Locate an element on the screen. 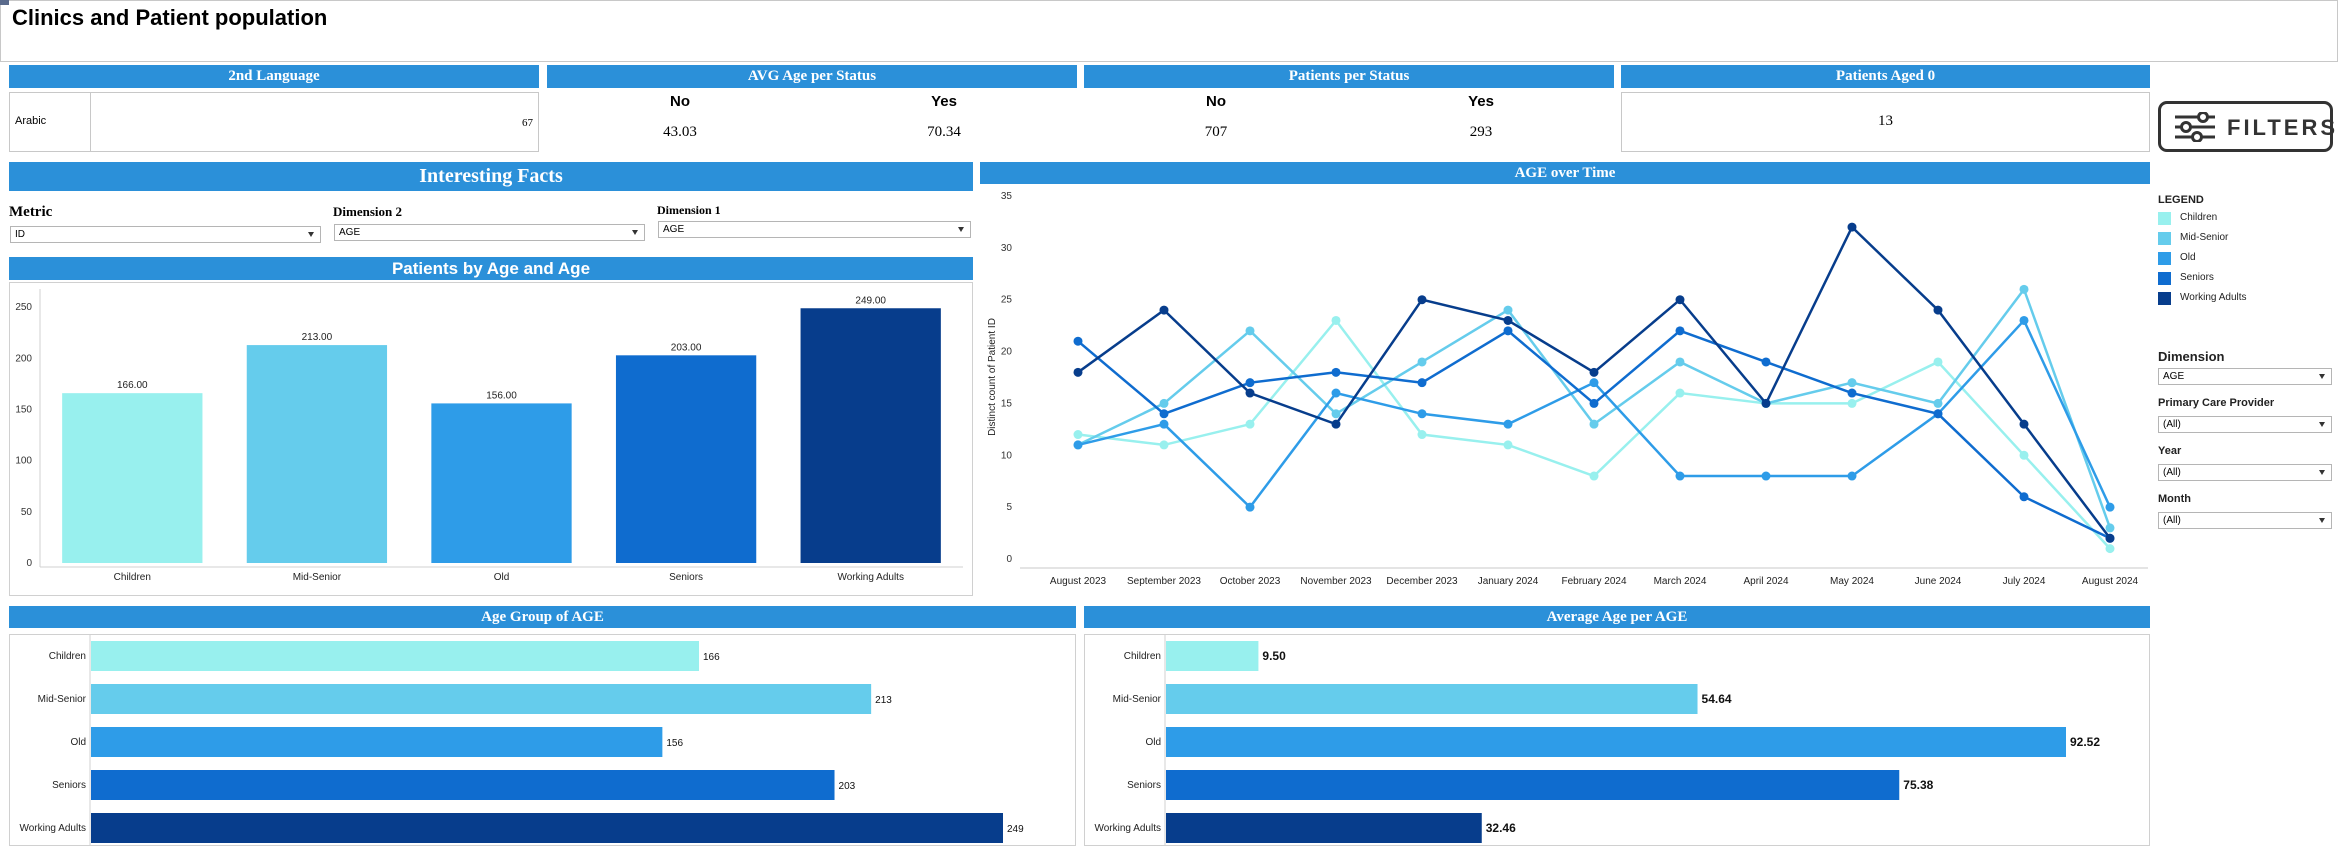  bar-seniors is located at coordinates (686, 459).